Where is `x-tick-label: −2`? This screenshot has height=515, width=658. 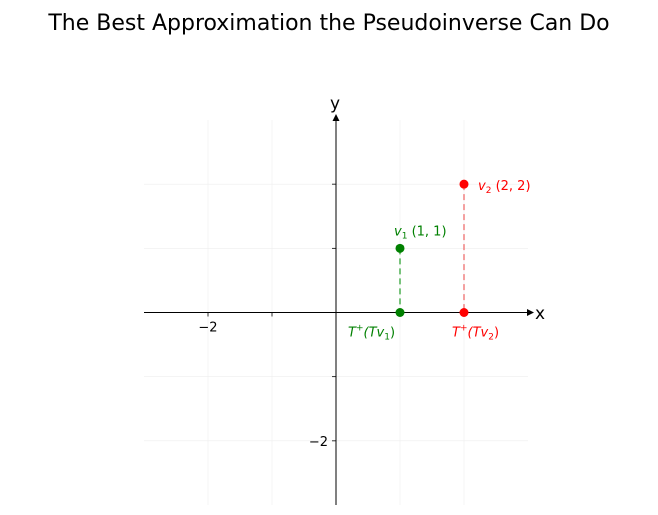
x-tick-label: −2 is located at coordinates (207, 328).